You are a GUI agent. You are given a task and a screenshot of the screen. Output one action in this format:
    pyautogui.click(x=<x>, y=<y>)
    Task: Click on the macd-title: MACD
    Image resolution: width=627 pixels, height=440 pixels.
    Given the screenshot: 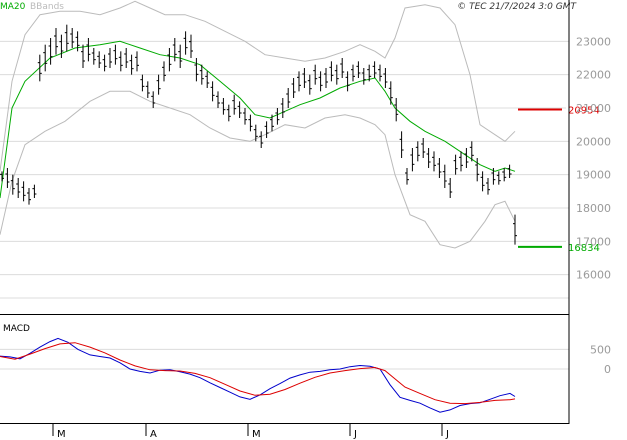 What is the action you would take?
    pyautogui.click(x=16, y=329)
    